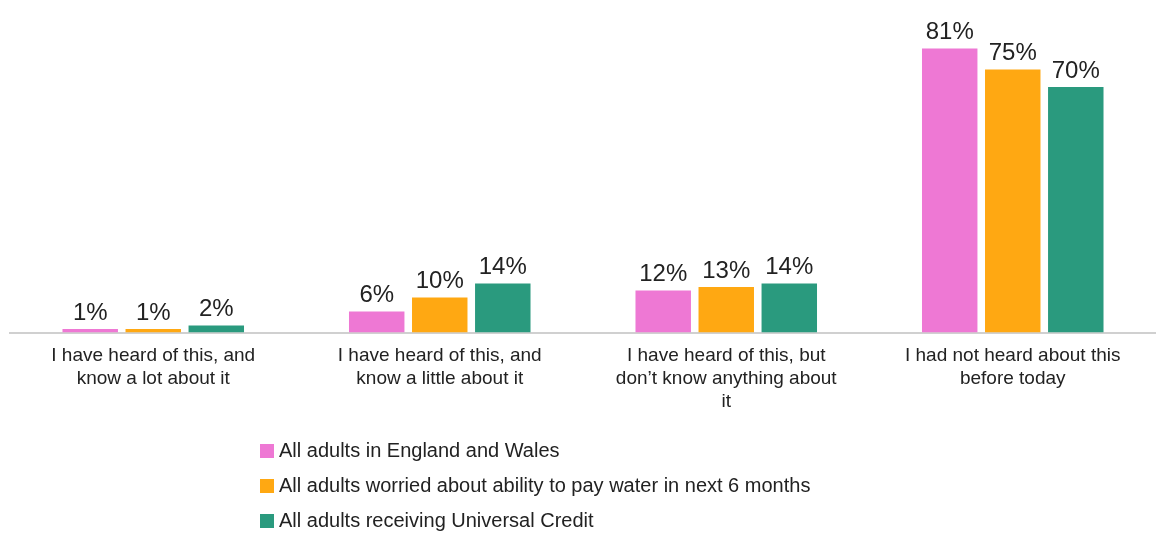 This screenshot has width=1156, height=540. I want to click on legend-label: All adults receiving Universal Credit, so click(436, 520).